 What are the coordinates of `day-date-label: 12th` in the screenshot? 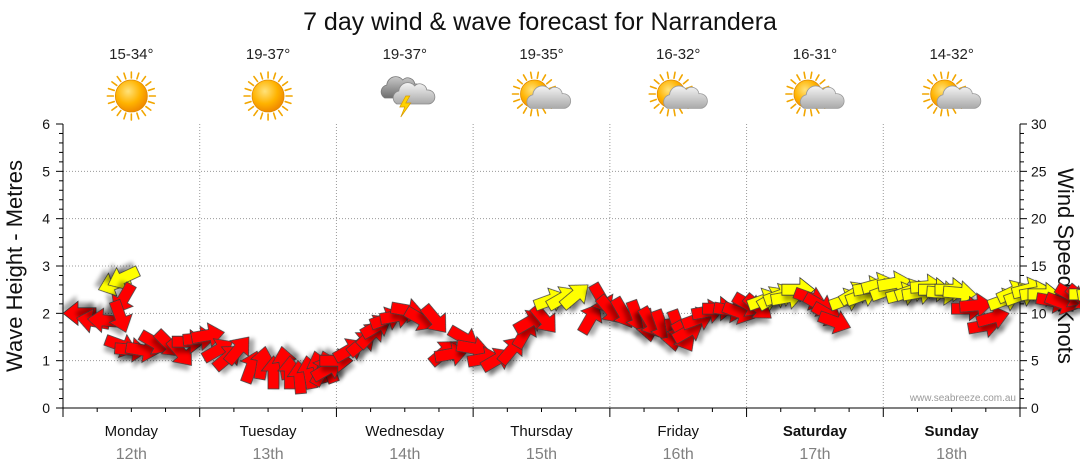 It's located at (131, 454).